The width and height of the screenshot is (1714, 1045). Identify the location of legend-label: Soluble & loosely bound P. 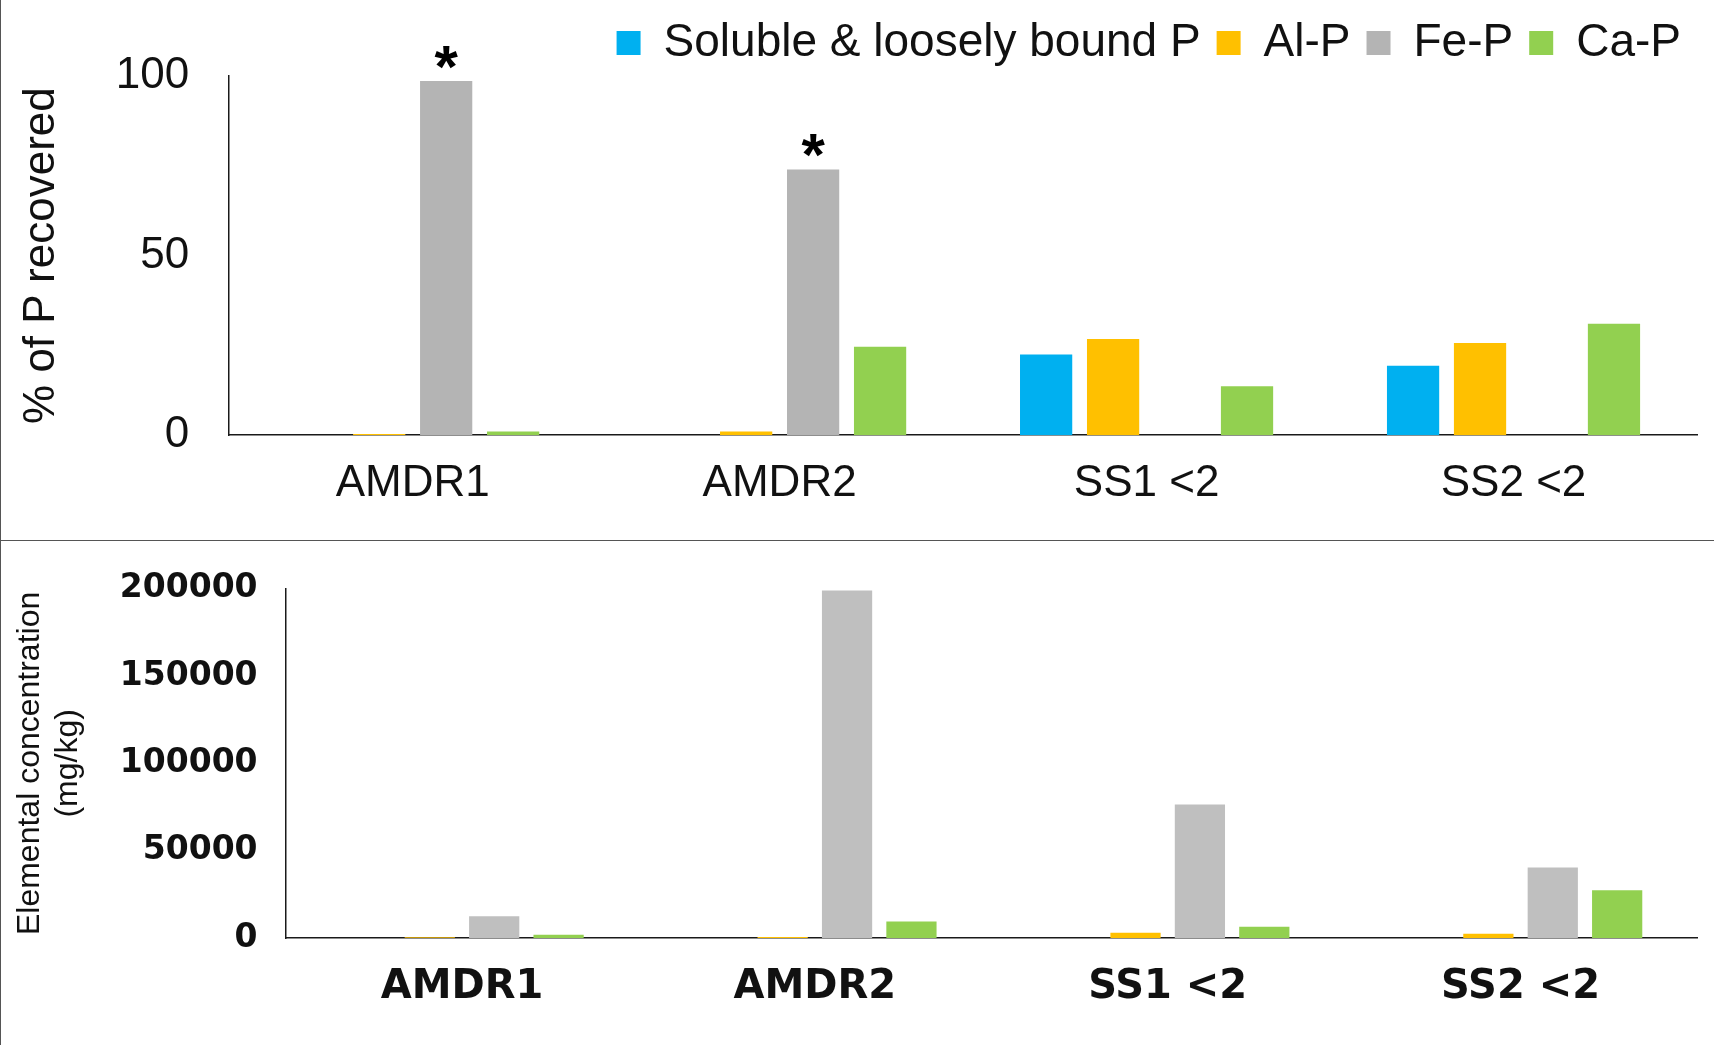
(932, 39).